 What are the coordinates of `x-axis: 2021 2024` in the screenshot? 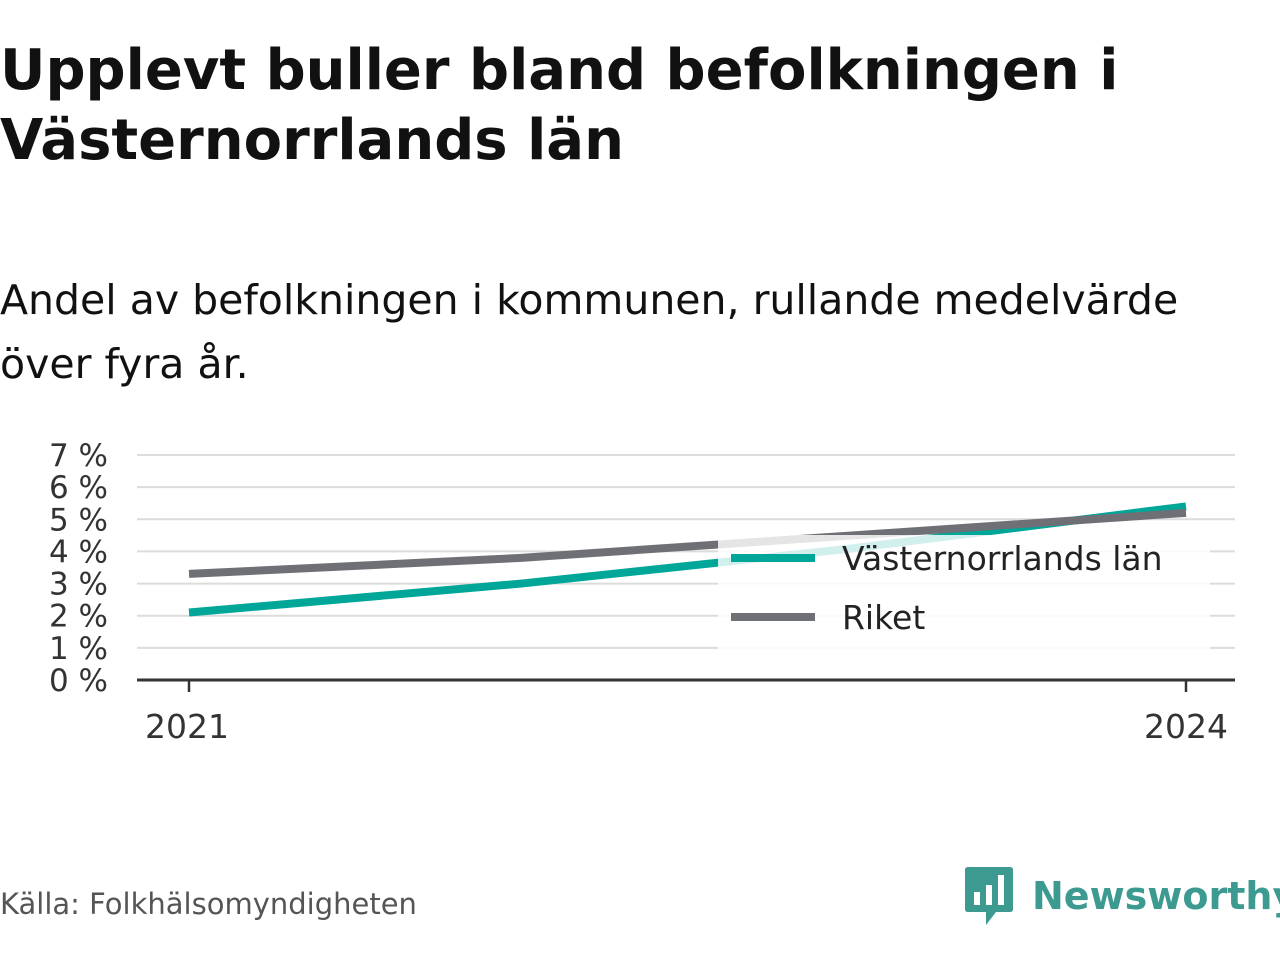 It's located at (686, 712).